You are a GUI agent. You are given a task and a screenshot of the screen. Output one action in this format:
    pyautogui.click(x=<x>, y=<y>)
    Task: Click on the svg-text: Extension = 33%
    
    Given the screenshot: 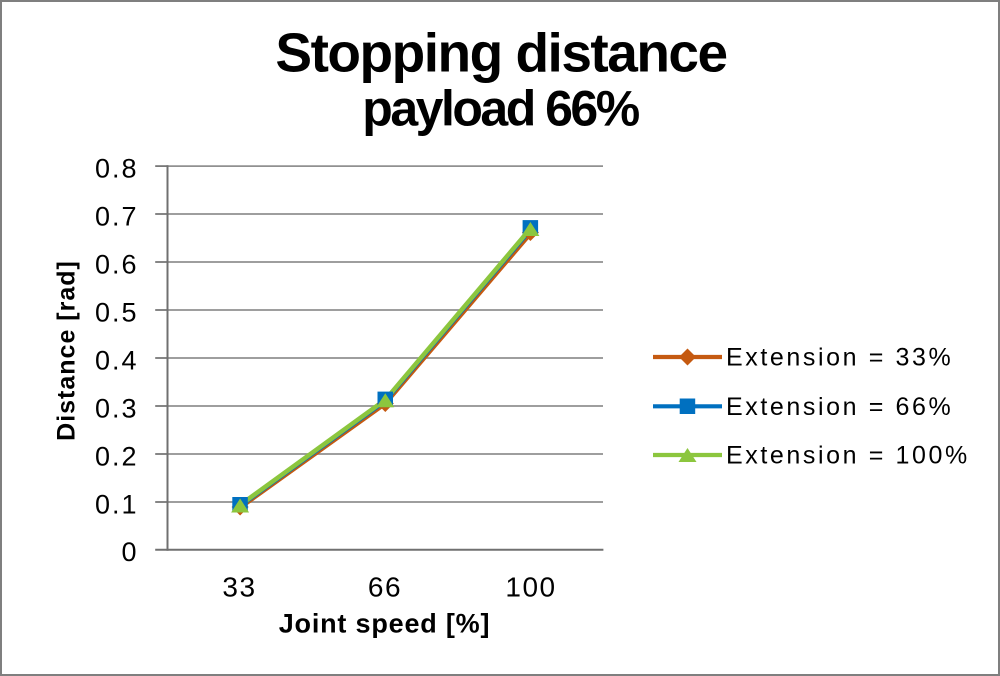 What is the action you would take?
    pyautogui.click(x=839, y=358)
    